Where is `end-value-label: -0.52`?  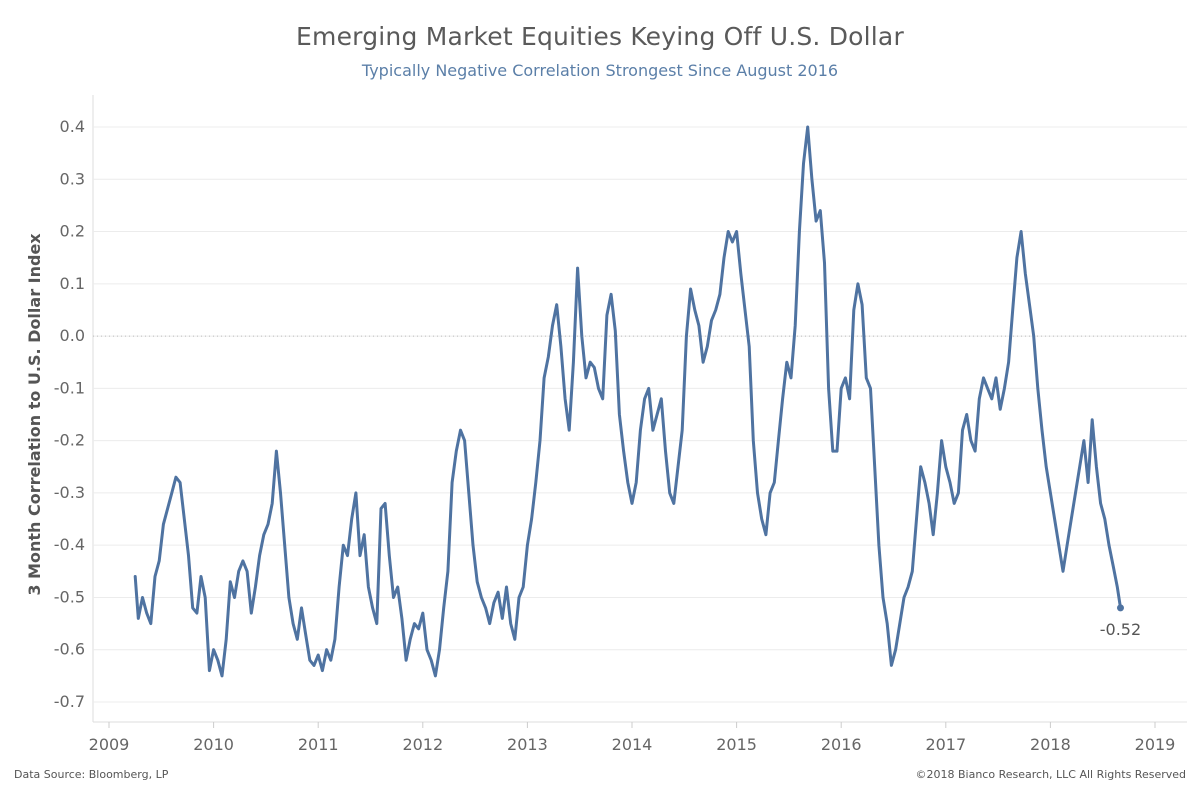 end-value-label: -0.52 is located at coordinates (1120, 629).